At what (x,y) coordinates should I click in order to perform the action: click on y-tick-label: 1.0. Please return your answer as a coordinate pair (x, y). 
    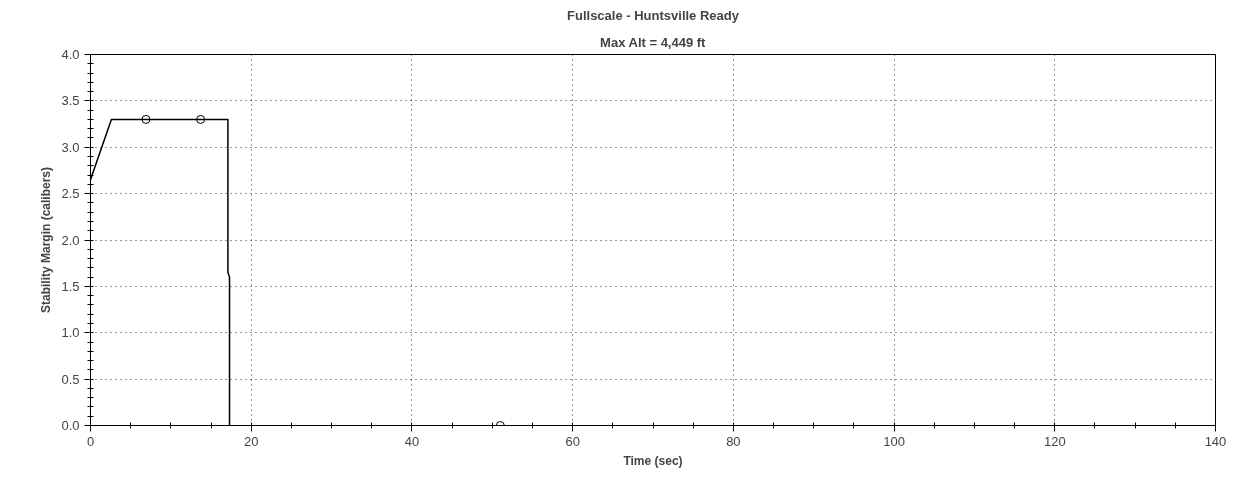
    Looking at the image, I should click on (70, 333).